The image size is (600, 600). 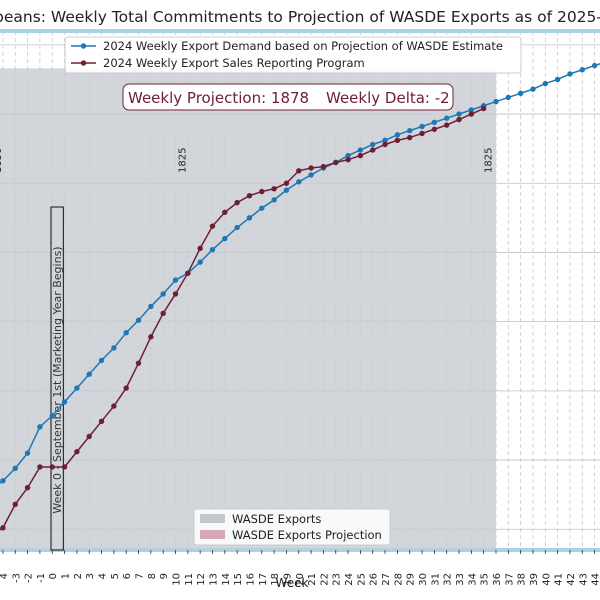 What do you see at coordinates (213, 579) in the screenshot?
I see `x-tick-label: 13` at bounding box center [213, 579].